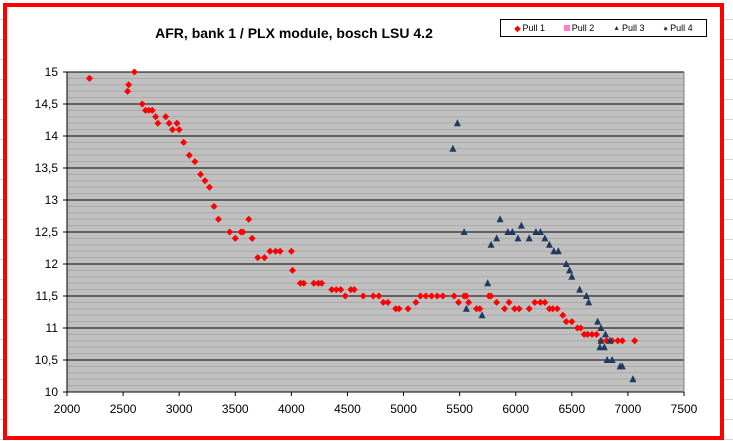 This screenshot has height=441, width=733. What do you see at coordinates (123, 409) in the screenshot?
I see `x-tick-label: 2500` at bounding box center [123, 409].